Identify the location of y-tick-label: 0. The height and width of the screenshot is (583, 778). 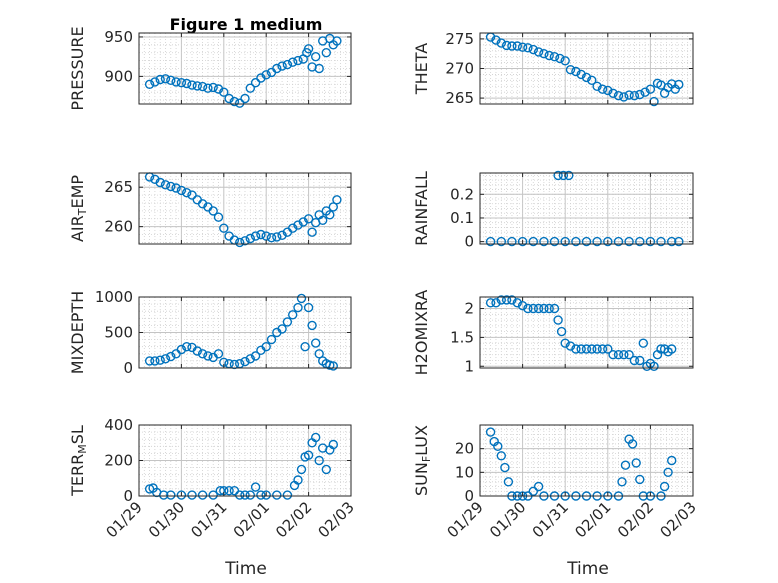
(469, 242).